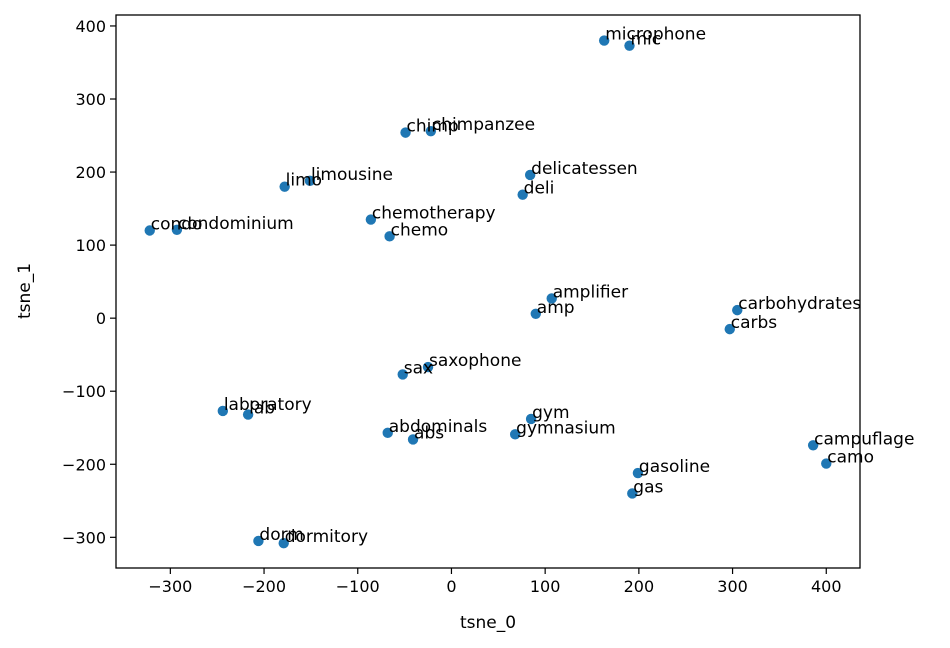 The height and width of the screenshot is (648, 950). I want to click on point-label: deli, so click(539, 189).